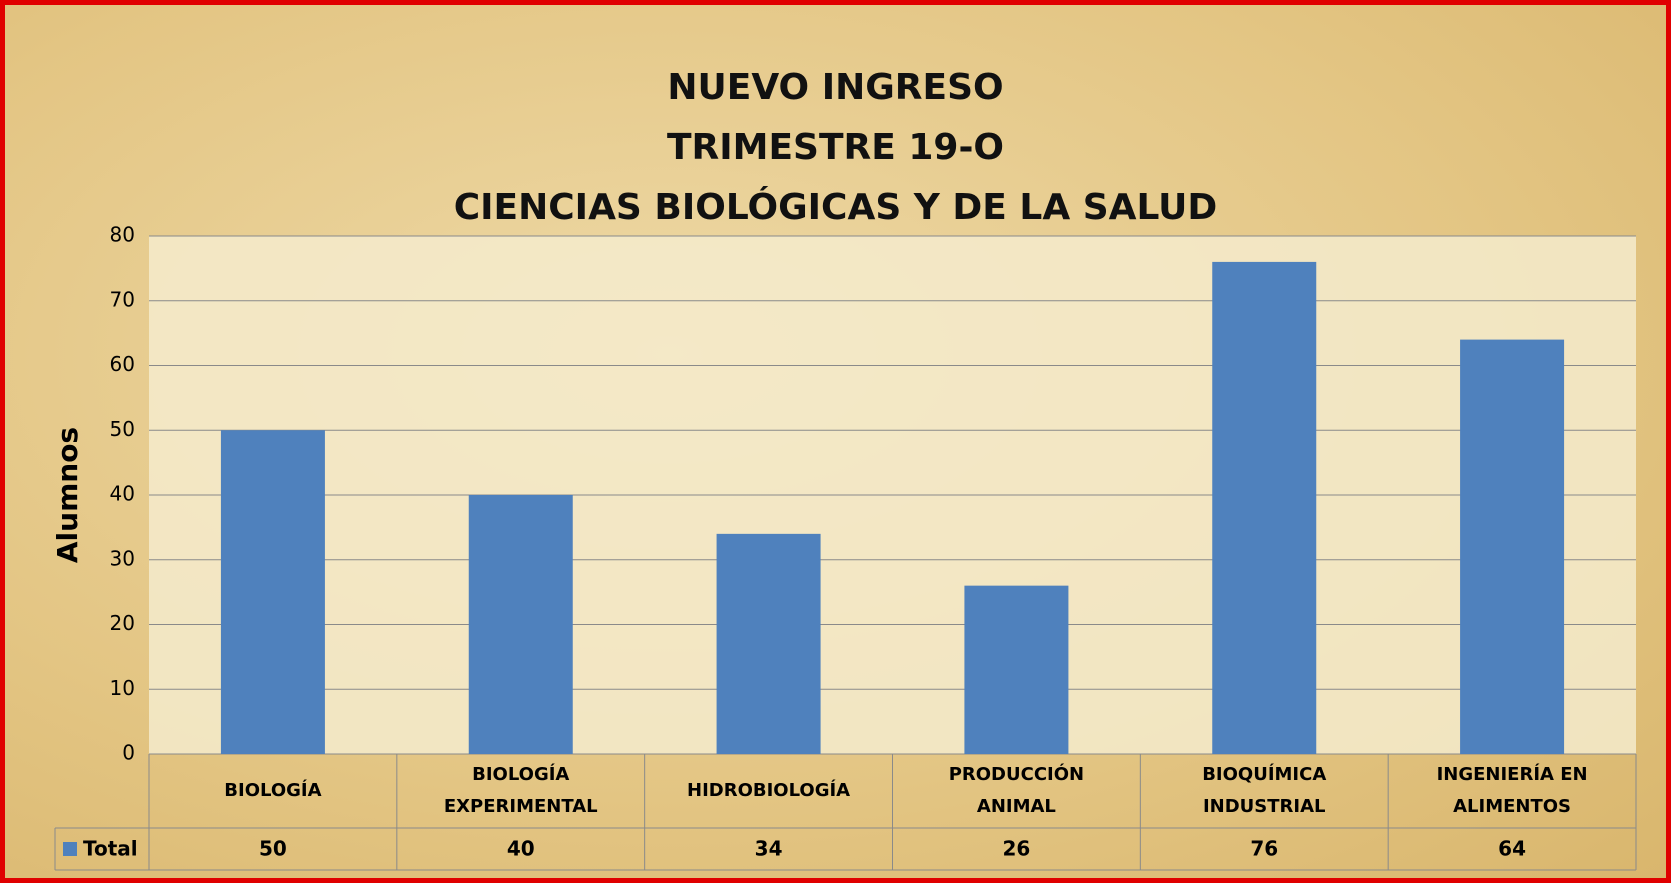 The height and width of the screenshot is (883, 1671). I want to click on y-tick-label: 70, so click(122, 299).